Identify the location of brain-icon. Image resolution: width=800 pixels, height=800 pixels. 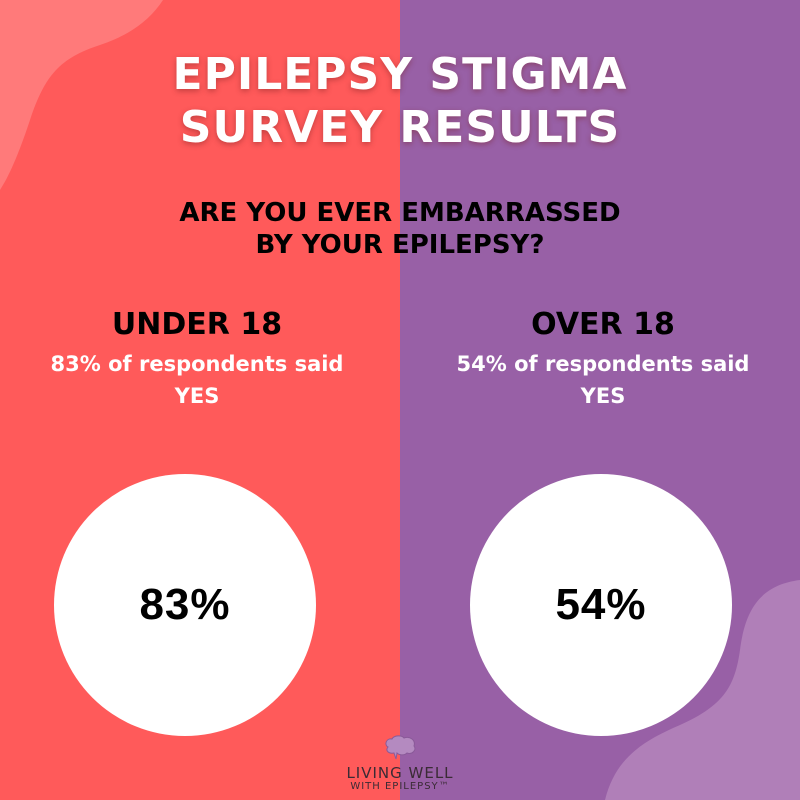
(400, 747).